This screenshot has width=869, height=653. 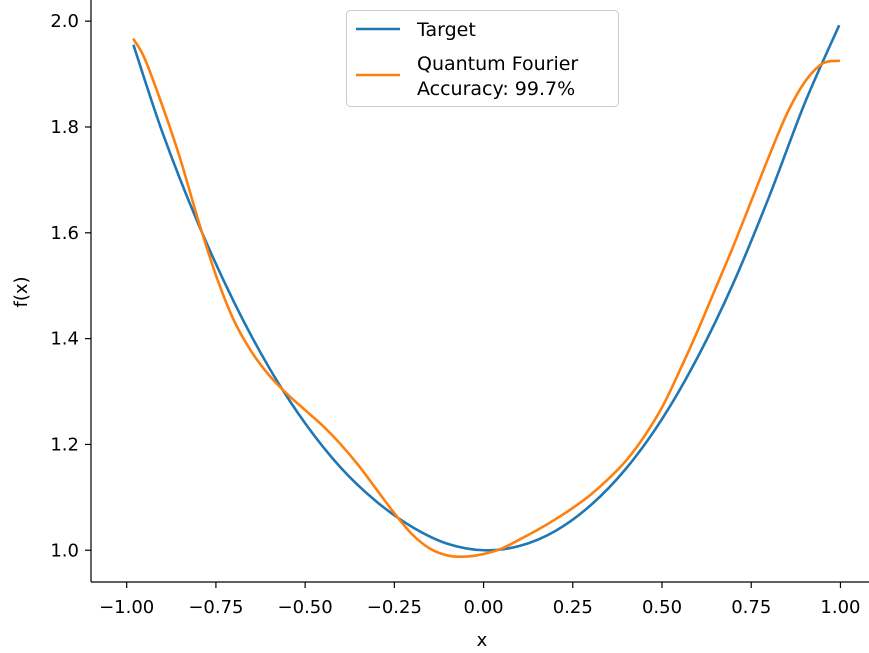 What do you see at coordinates (482, 640) in the screenshot?
I see `x-axis-label: x` at bounding box center [482, 640].